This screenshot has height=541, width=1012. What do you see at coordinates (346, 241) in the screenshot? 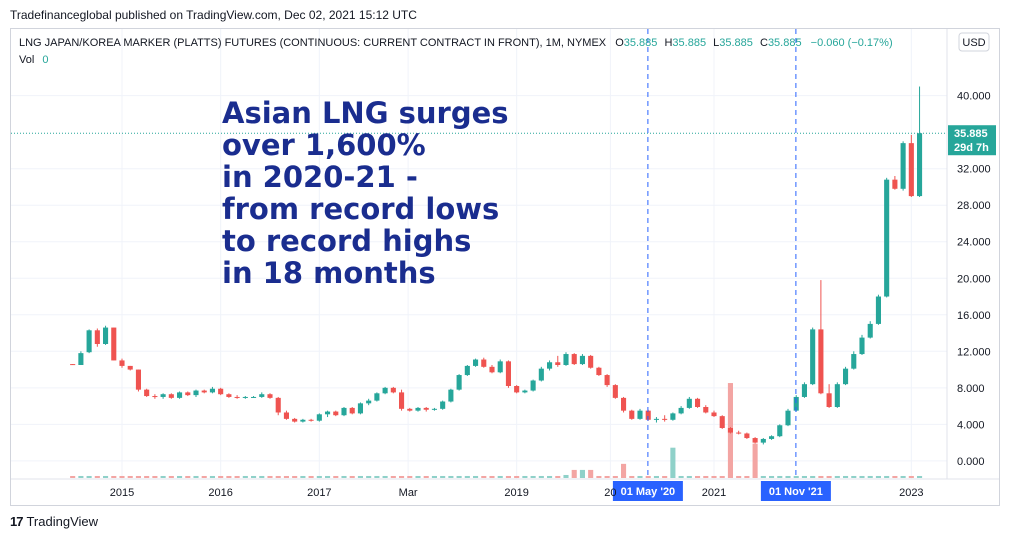
I see `annotation-line: to record highs` at bounding box center [346, 241].